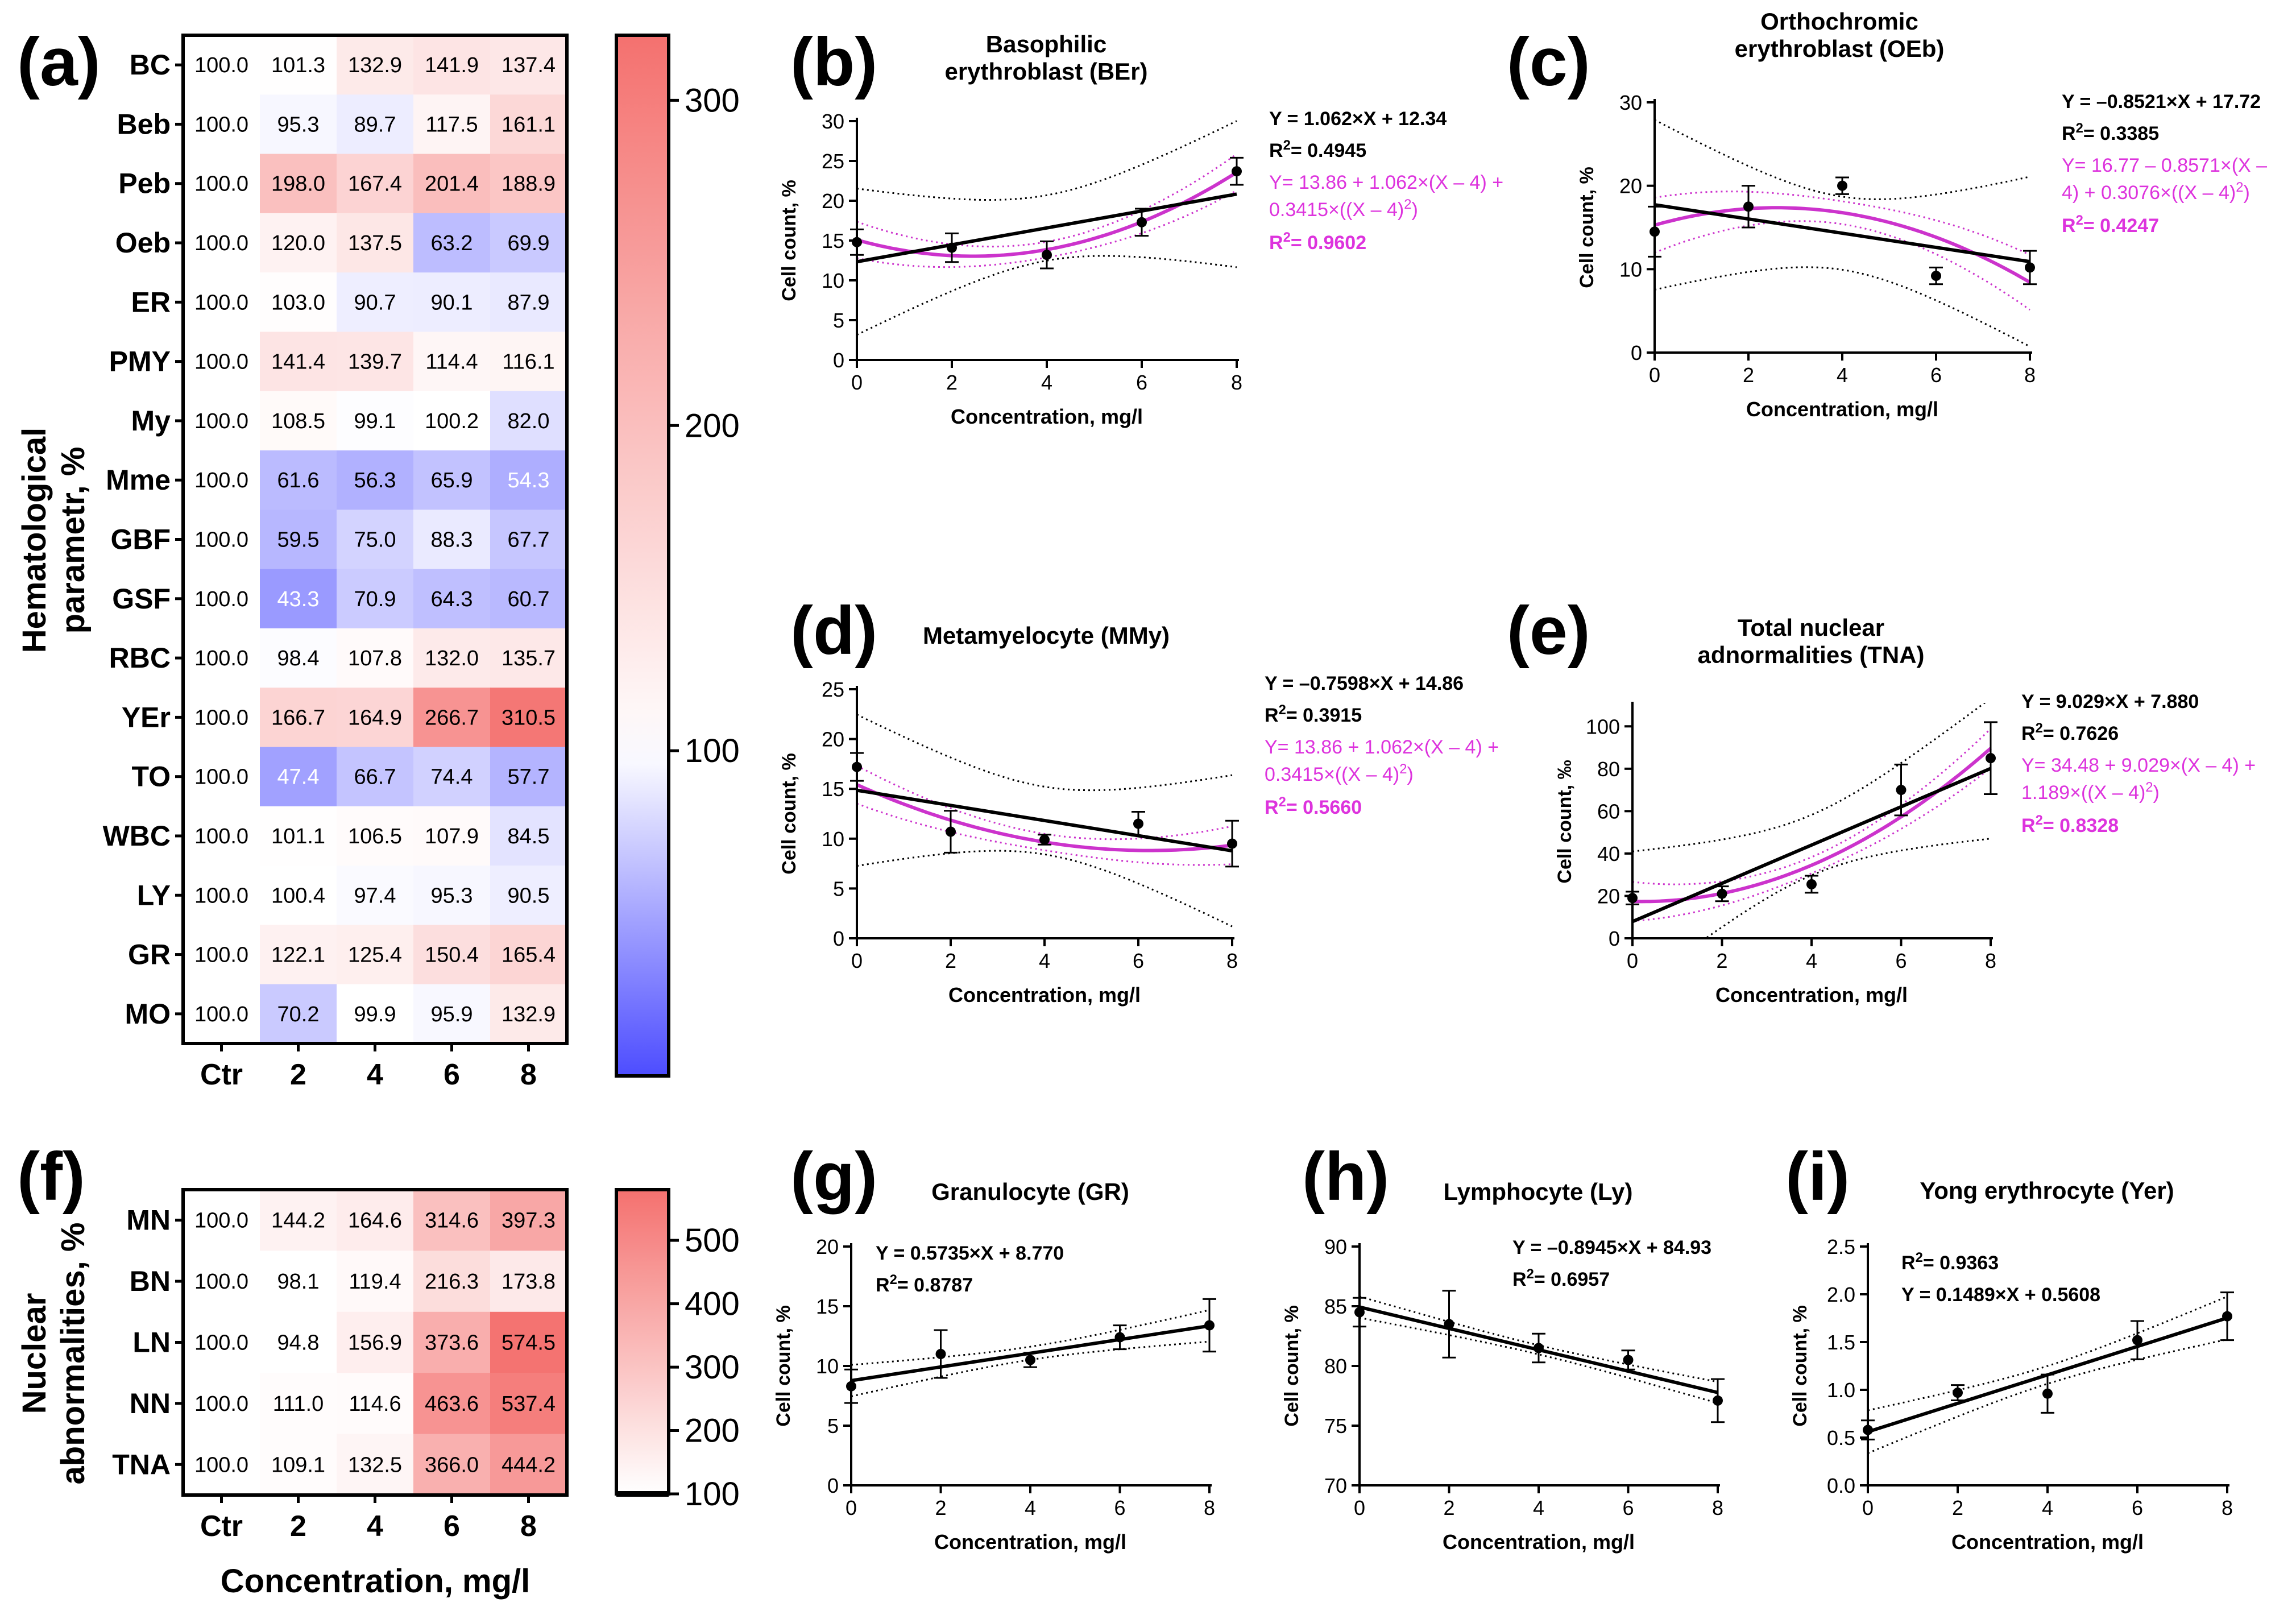 Image resolution: width=2296 pixels, height=1619 pixels. I want to click on row-label: YEr, so click(146, 717).